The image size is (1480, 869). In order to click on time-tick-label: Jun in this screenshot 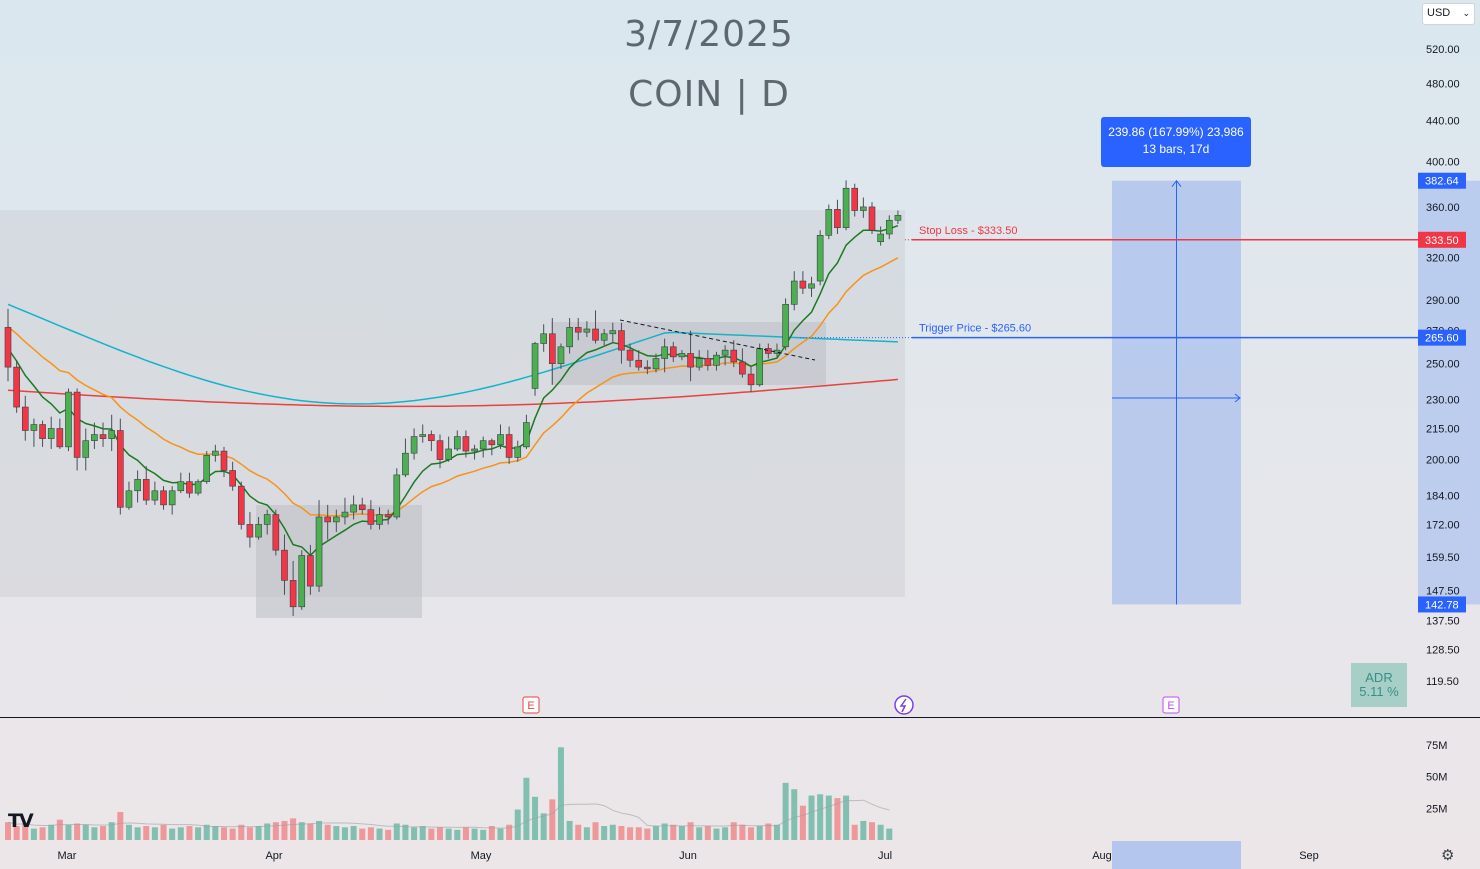, I will do `click(688, 856)`.